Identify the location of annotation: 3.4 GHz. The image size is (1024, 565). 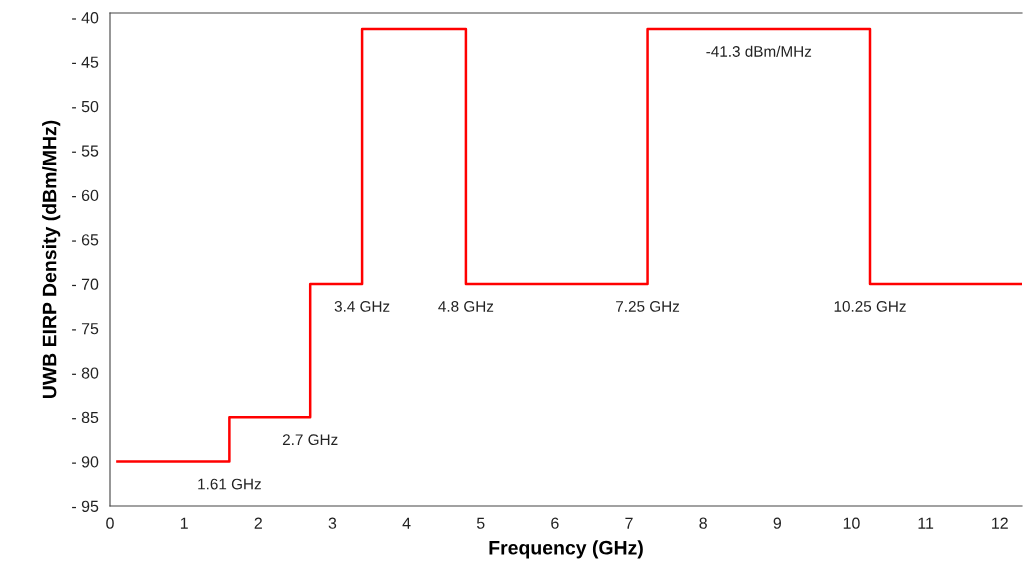
(362, 306).